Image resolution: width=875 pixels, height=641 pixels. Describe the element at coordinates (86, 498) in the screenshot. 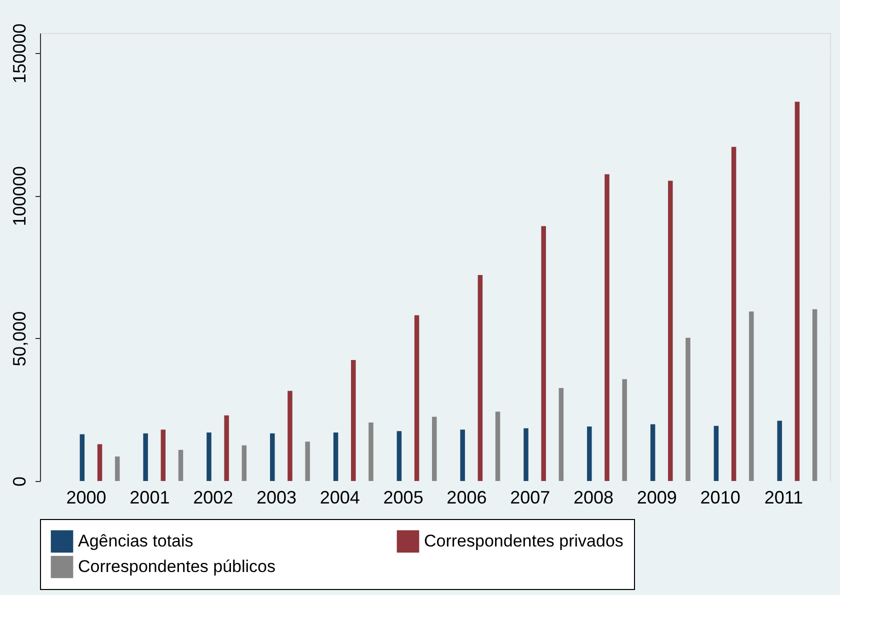

I see `x-tick-label: 2000` at that location.